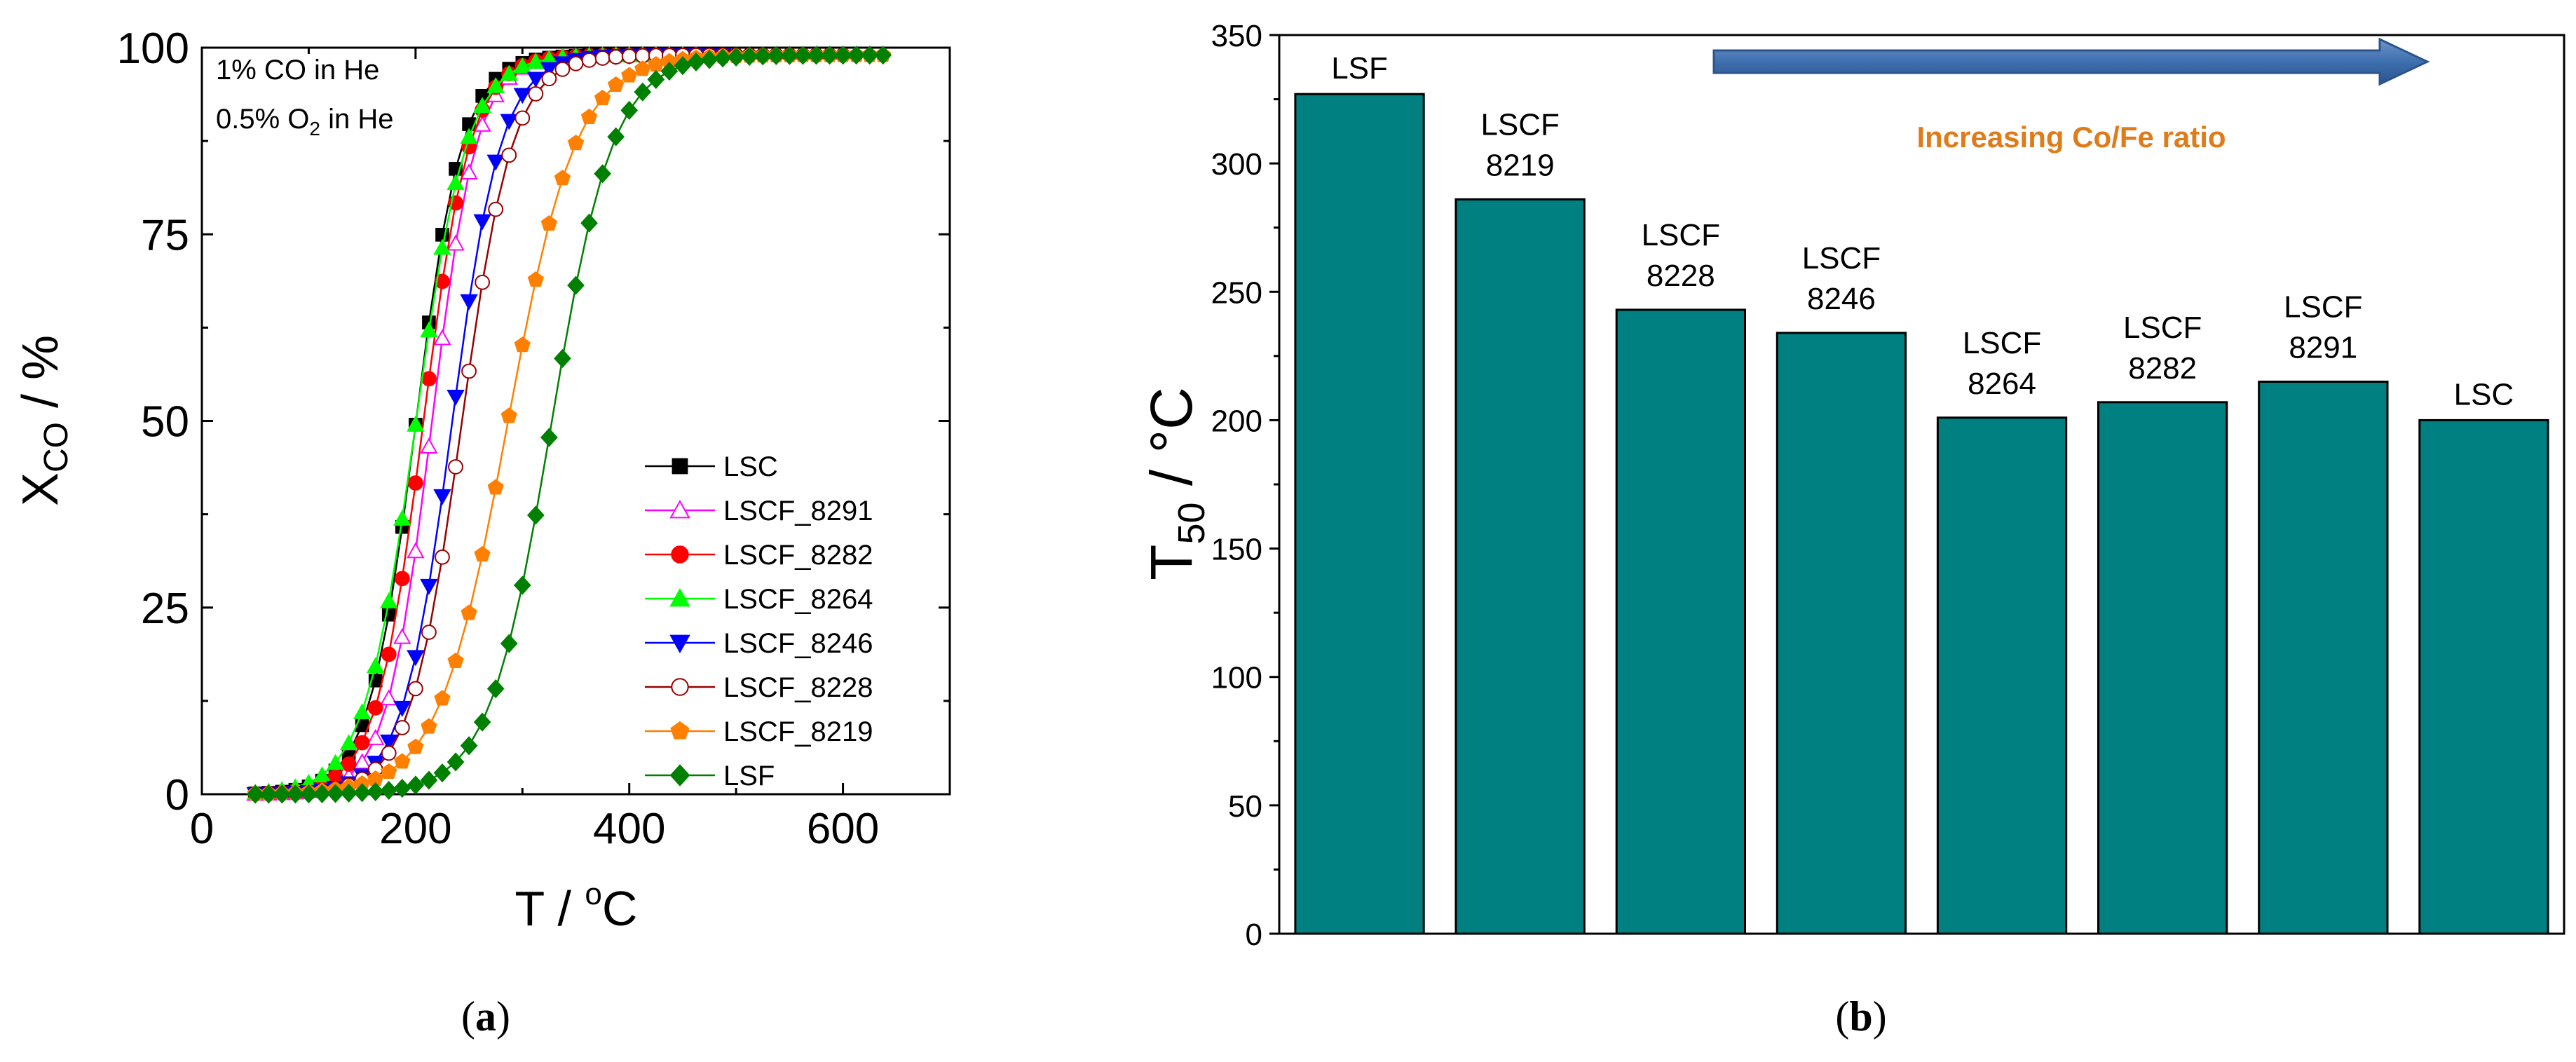 The width and height of the screenshot is (2576, 1062). Describe the element at coordinates (2162, 368) in the screenshot. I see `bar-label-code: 8282` at that location.